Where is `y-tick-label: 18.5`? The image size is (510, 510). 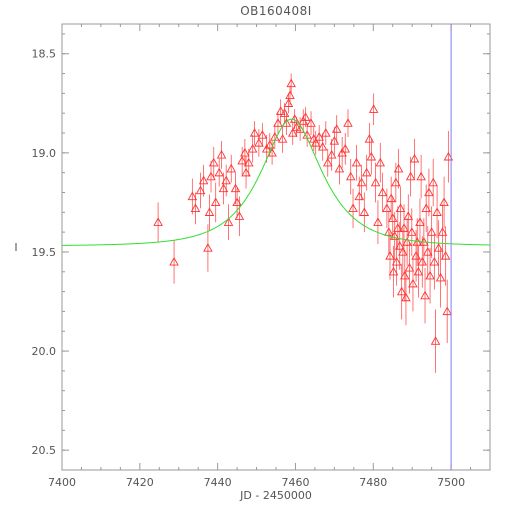 y-tick-label: 18.5 is located at coordinates (44, 54).